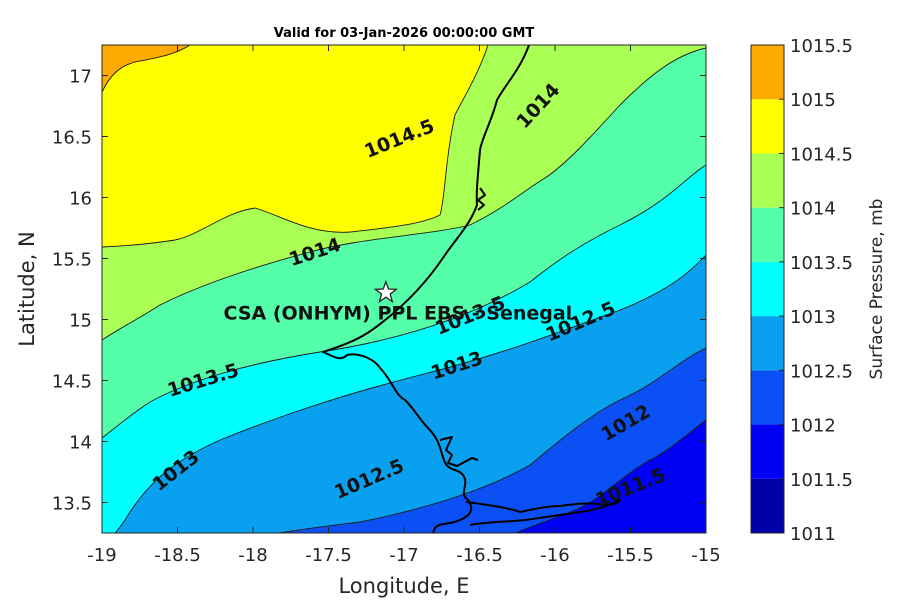  I want to click on y-tick-label: 16.5, so click(72, 138).